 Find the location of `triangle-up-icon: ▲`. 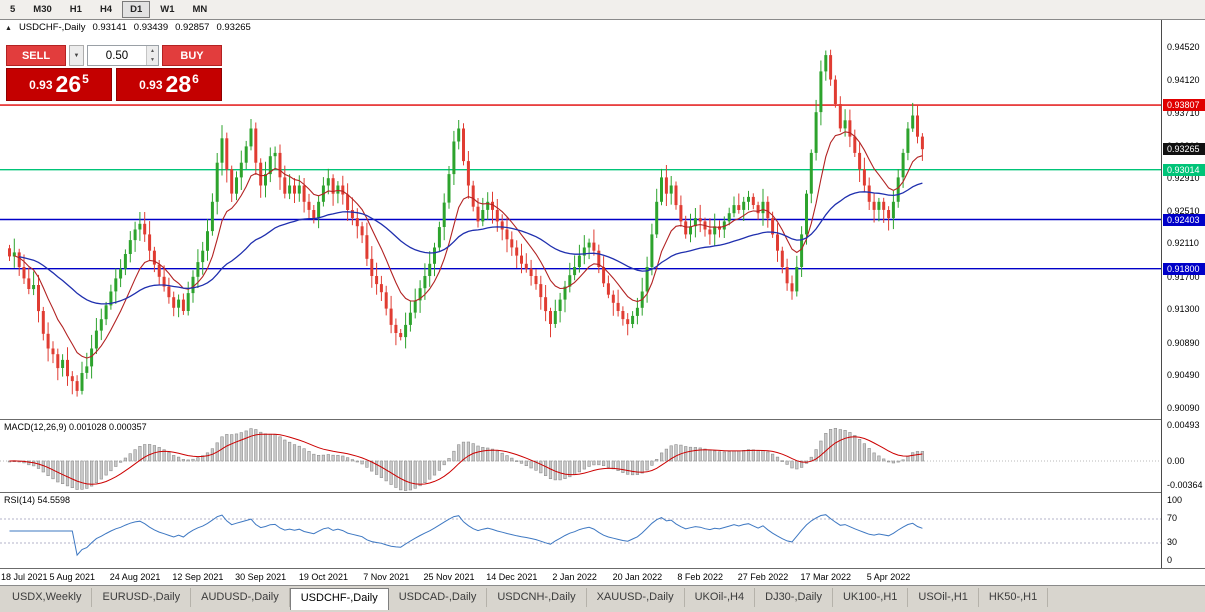

triangle-up-icon: ▲ is located at coordinates (8, 28).